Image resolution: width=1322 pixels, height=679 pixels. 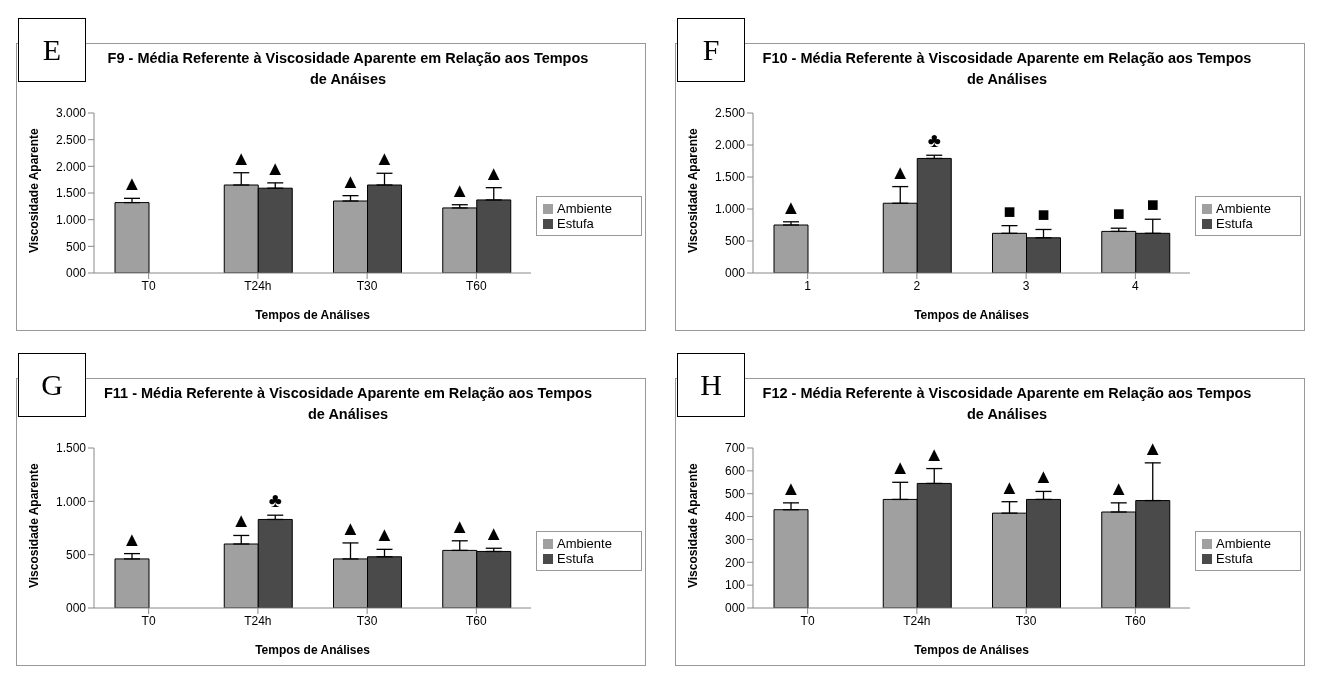 What do you see at coordinates (808, 285) in the screenshot?
I see `x-tick-label: 1` at bounding box center [808, 285].